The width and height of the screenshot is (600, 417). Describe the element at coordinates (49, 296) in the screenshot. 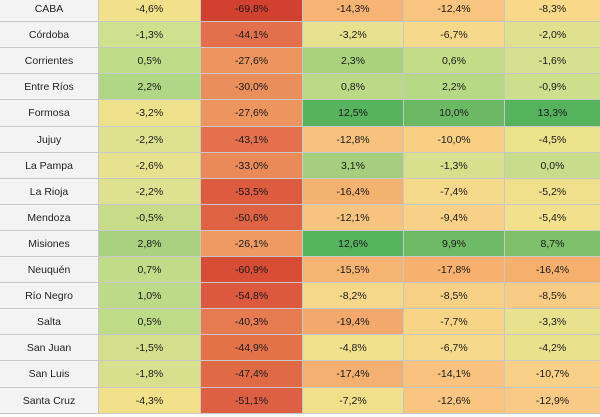

I see `row-label: Río Negro` at that location.